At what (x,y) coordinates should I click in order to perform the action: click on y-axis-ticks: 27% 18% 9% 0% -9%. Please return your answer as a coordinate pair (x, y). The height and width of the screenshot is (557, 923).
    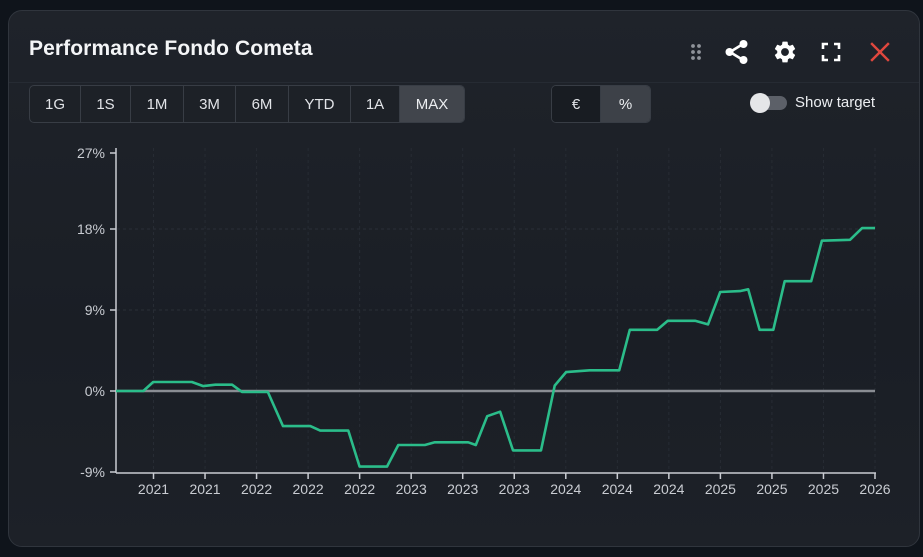
    Looking at the image, I should click on (96, 312).